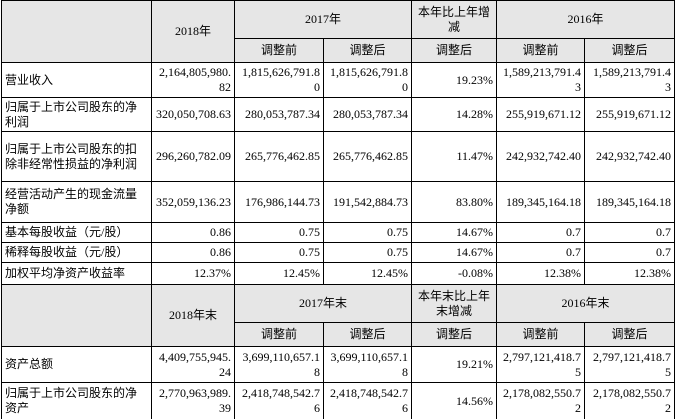 This screenshot has height=419, width=675. I want to click on cell-value: 11.47%, so click(454, 156).